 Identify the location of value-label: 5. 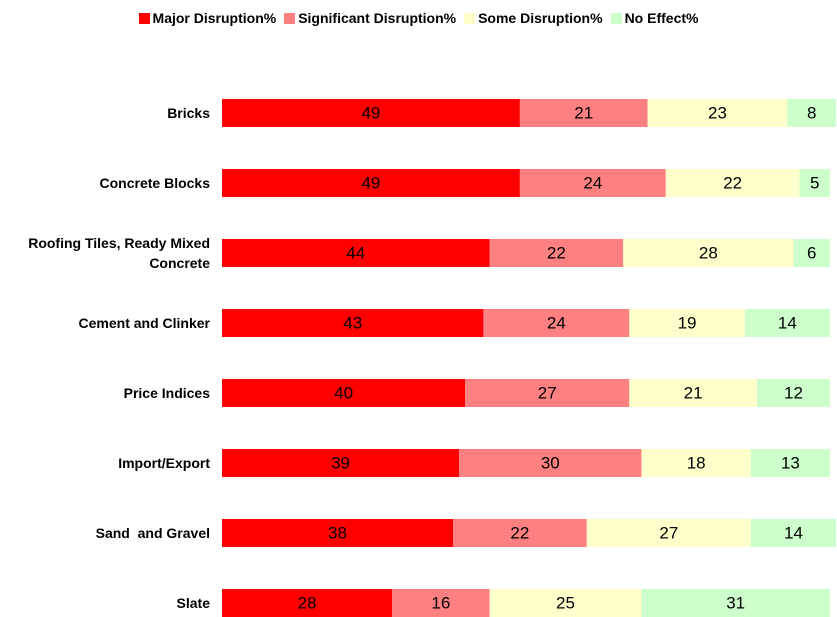
(814, 183).